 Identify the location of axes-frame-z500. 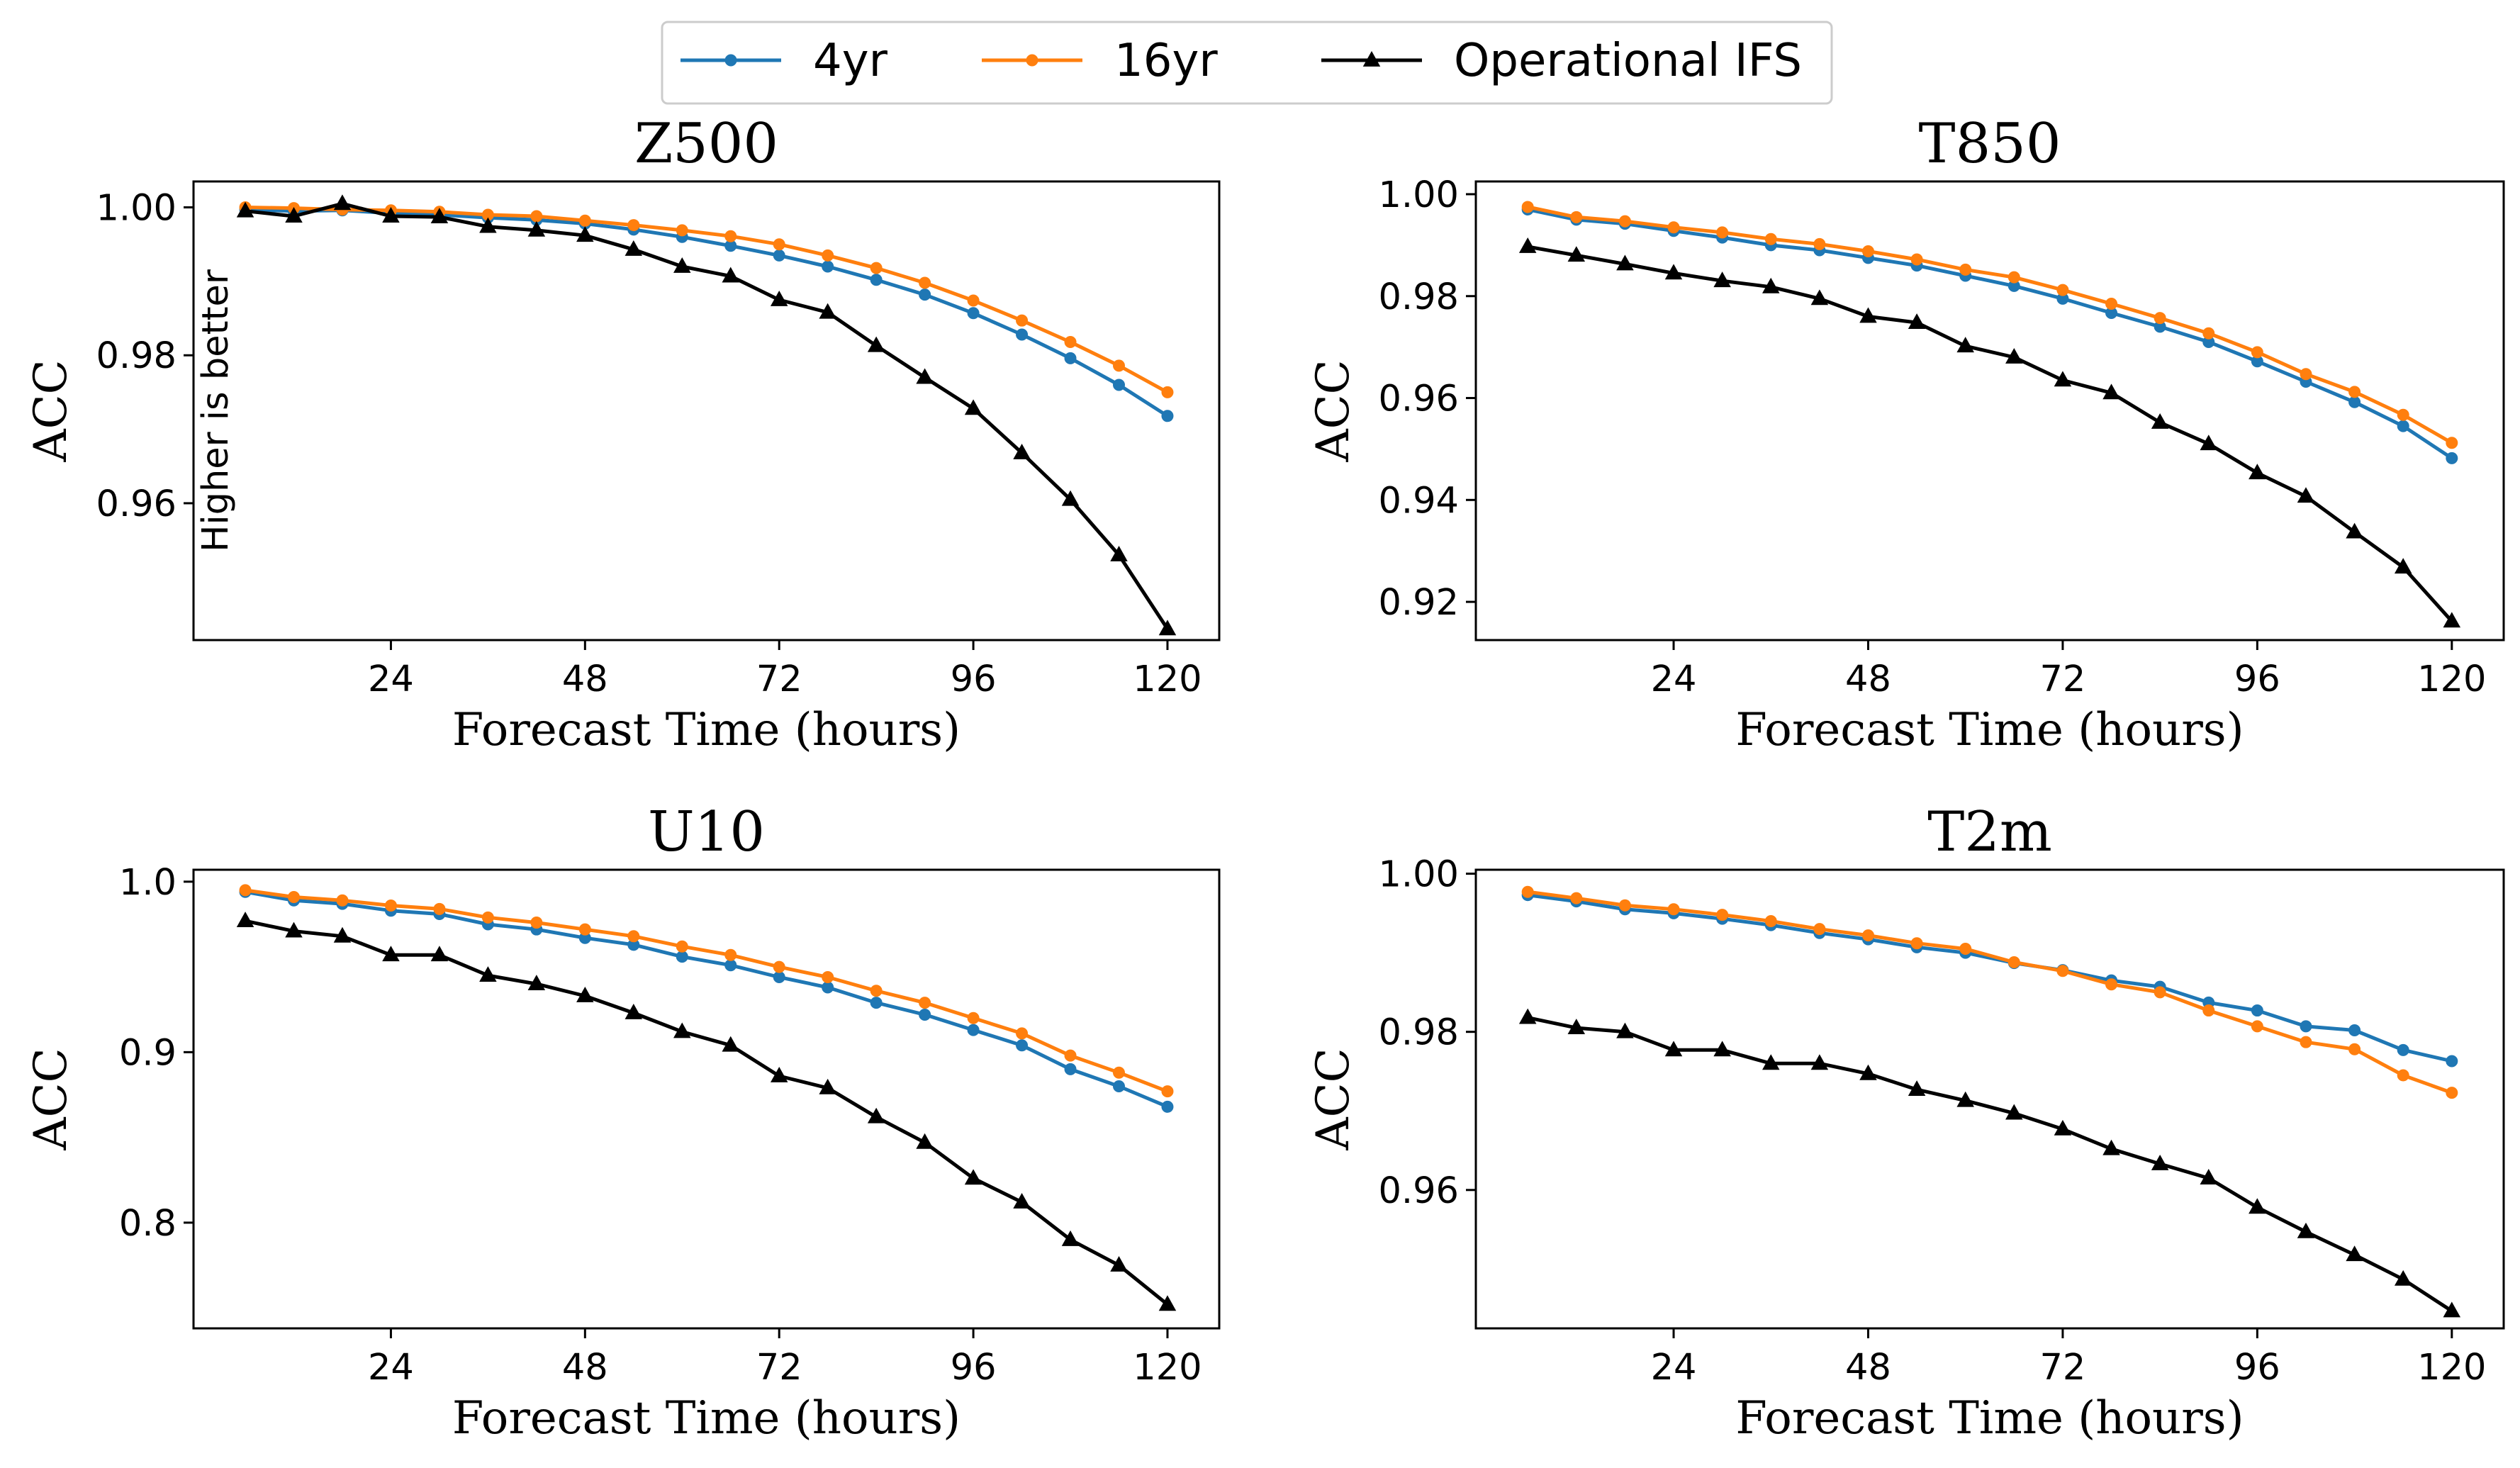
(706, 411).